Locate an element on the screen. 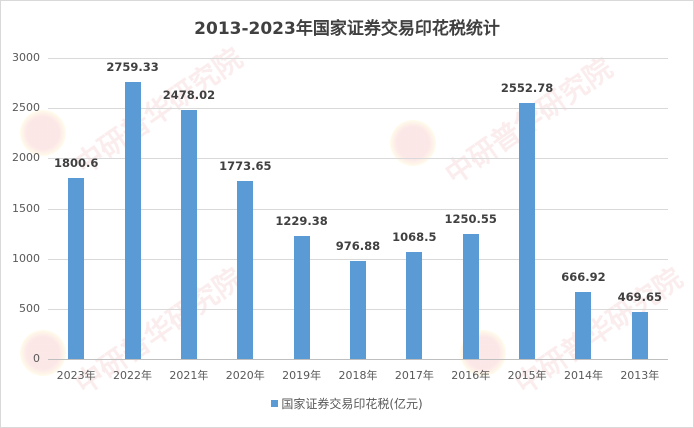  chart-title: 2013-2023年国家证券交易印花税统计 is located at coordinates (347, 29).